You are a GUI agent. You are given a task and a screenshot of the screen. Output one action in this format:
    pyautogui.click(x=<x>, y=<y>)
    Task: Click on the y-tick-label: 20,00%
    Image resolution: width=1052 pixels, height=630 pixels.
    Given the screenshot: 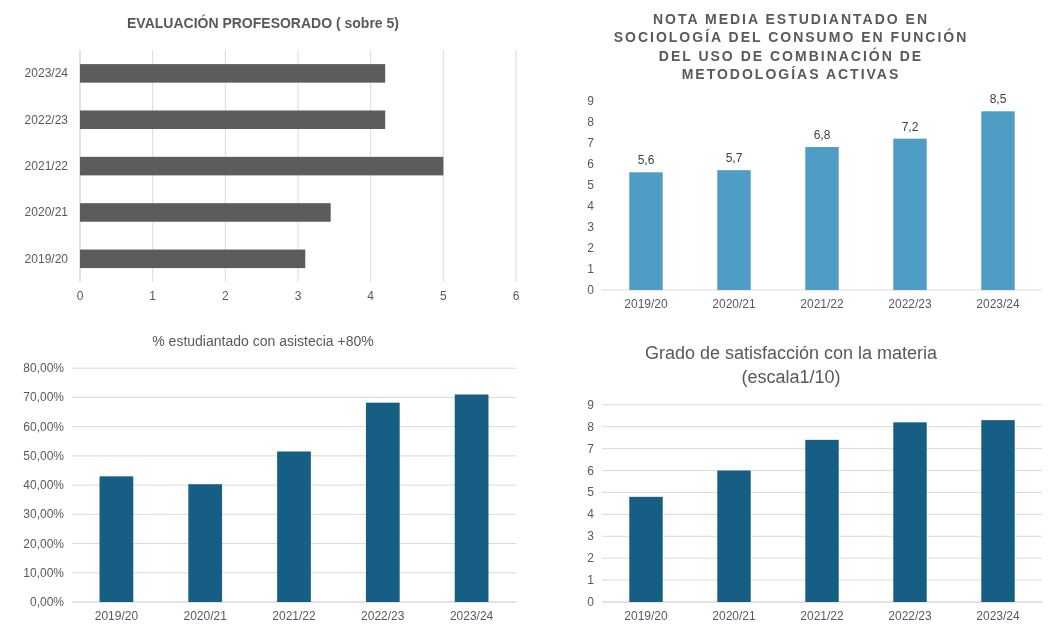 What is the action you would take?
    pyautogui.click(x=44, y=543)
    